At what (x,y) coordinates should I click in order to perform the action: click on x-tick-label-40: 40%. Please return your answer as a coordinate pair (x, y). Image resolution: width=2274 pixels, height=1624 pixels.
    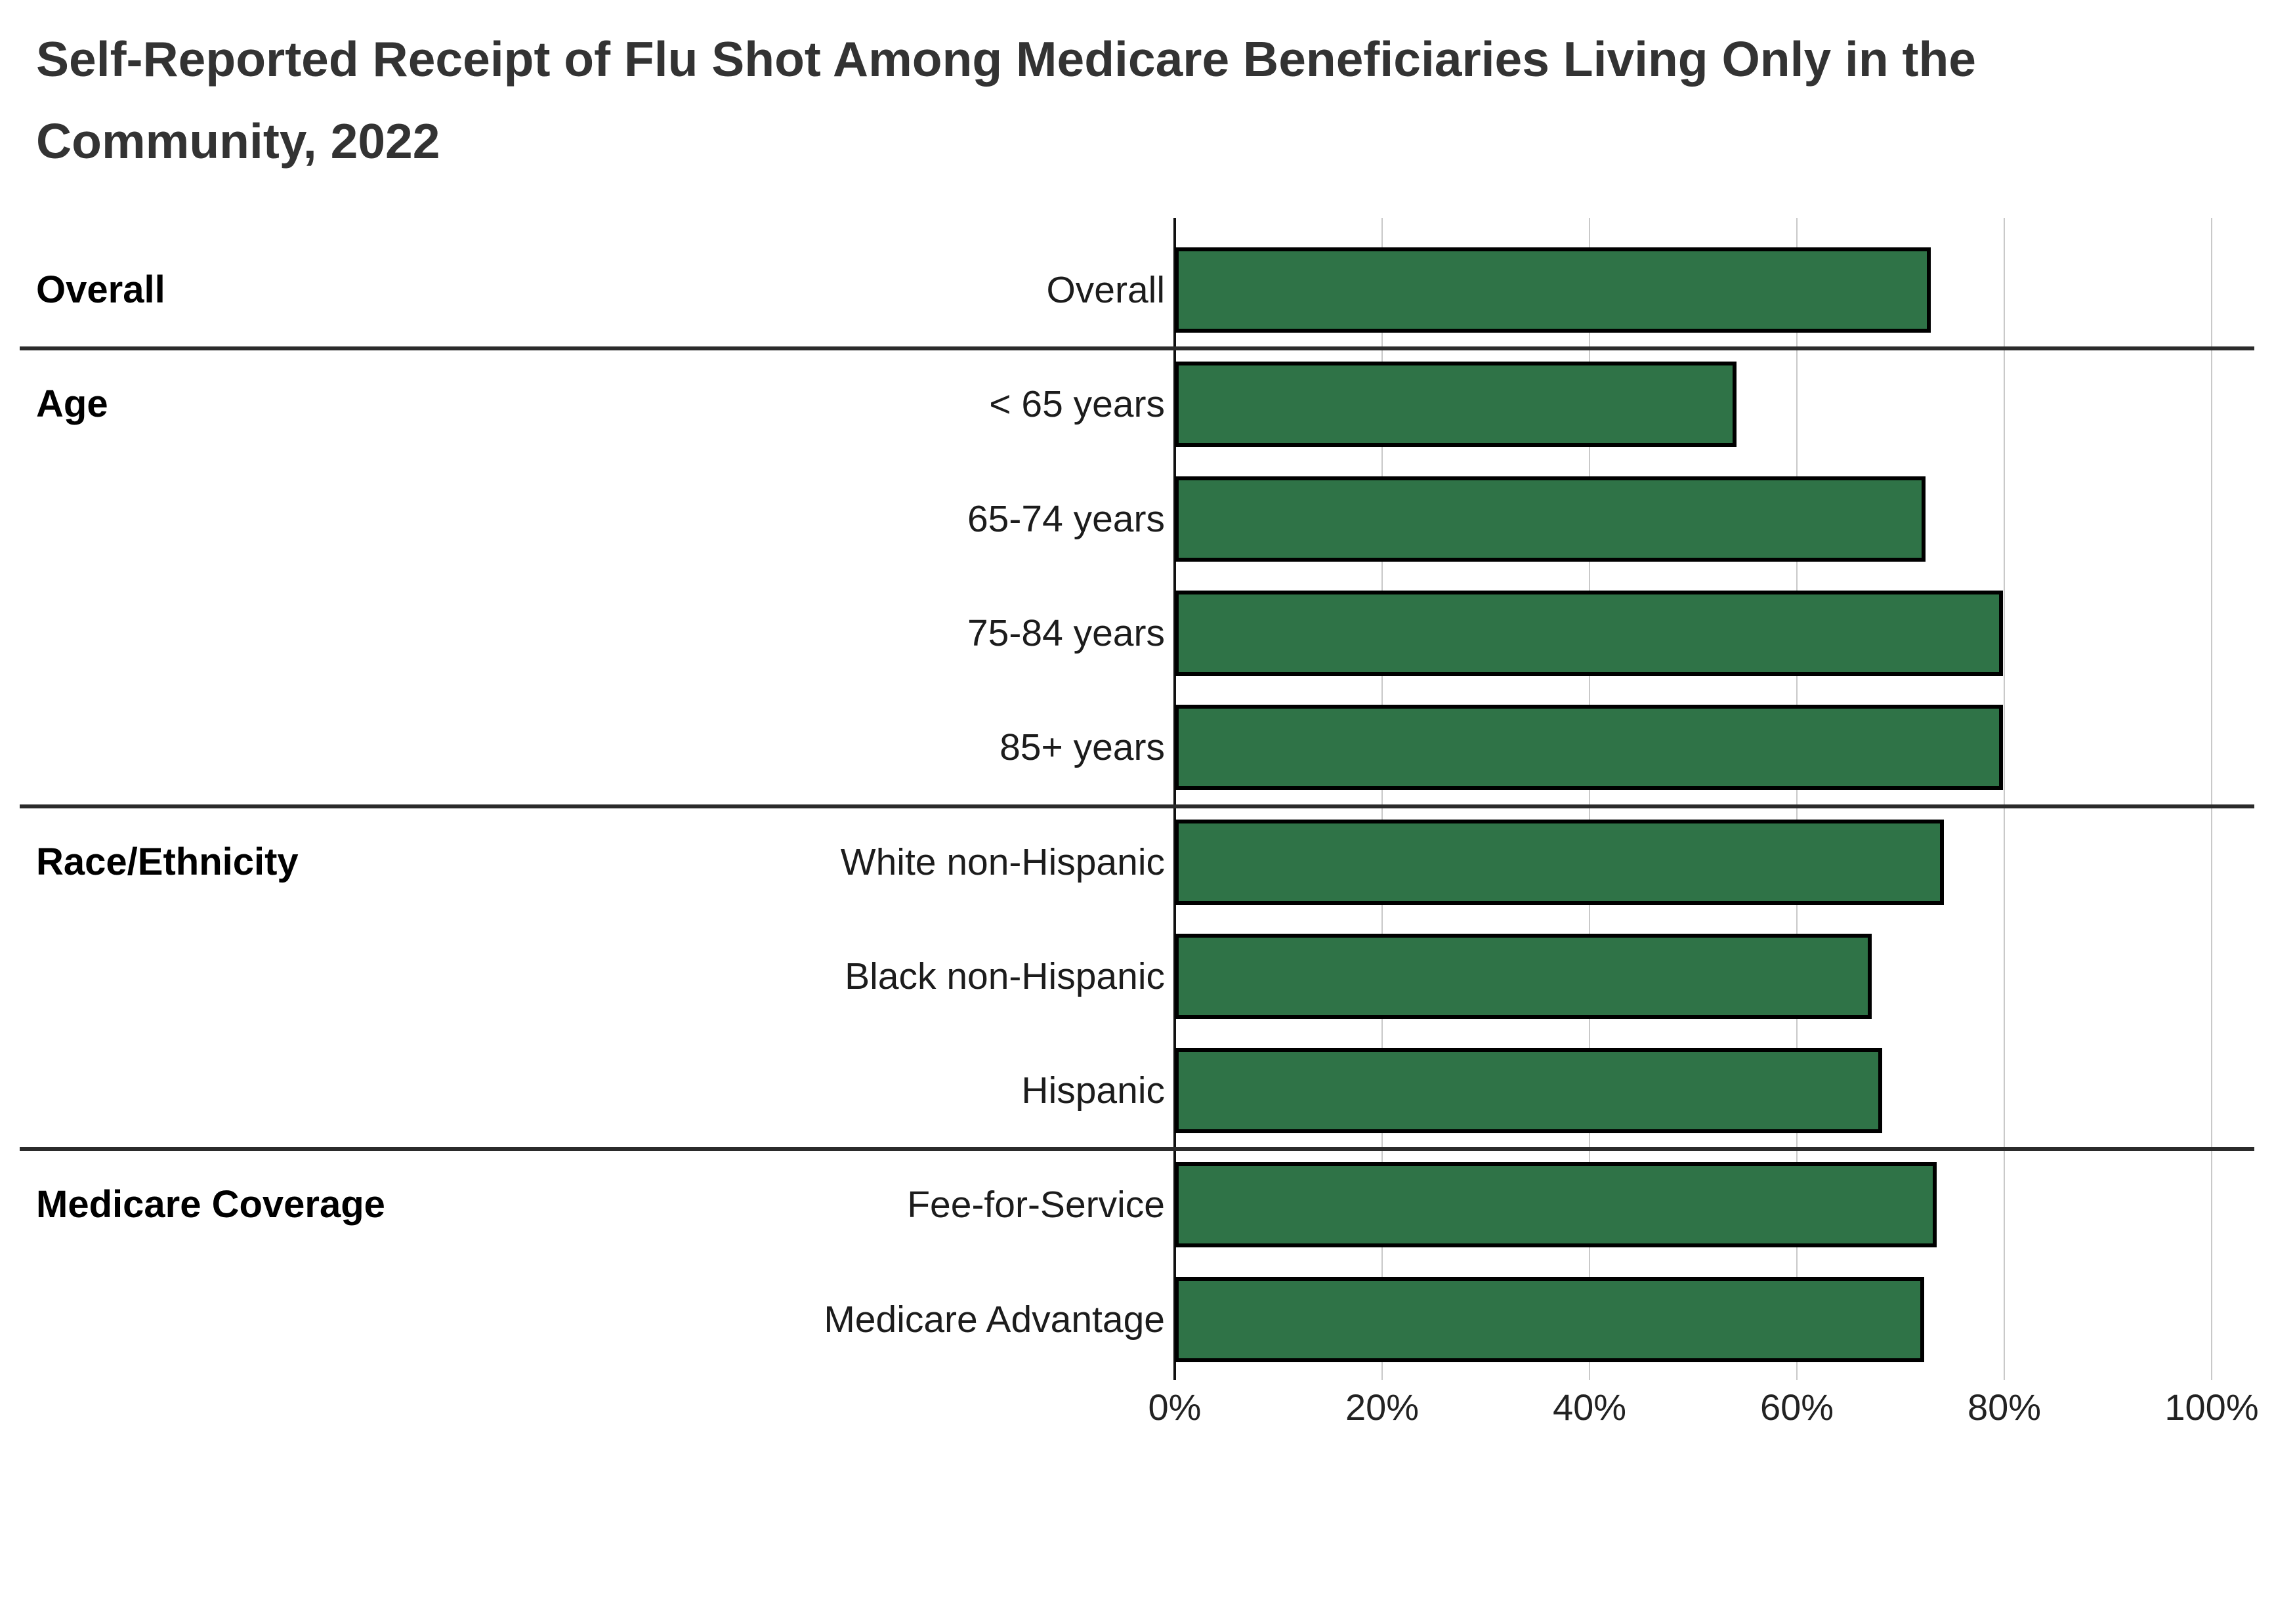
    Looking at the image, I should click on (1589, 1407).